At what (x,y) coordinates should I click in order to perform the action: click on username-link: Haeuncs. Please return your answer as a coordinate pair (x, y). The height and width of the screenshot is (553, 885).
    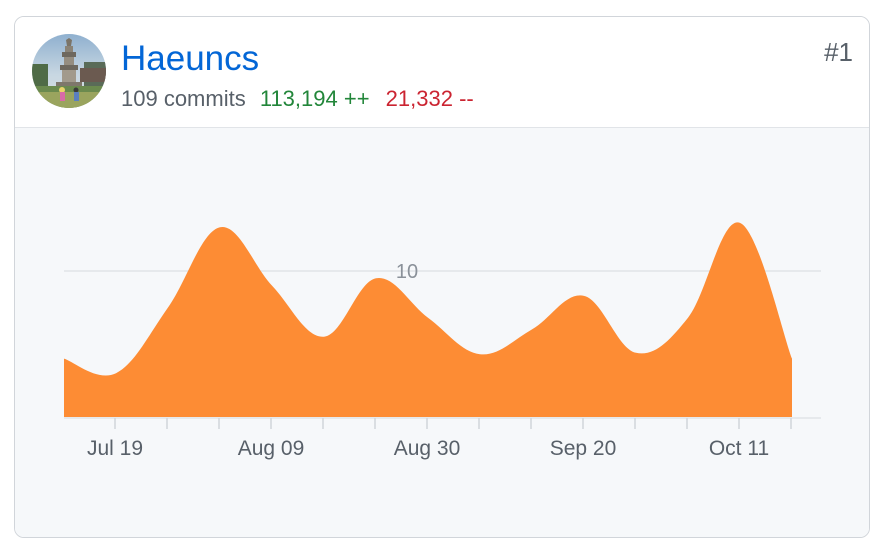
    Looking at the image, I should click on (190, 58).